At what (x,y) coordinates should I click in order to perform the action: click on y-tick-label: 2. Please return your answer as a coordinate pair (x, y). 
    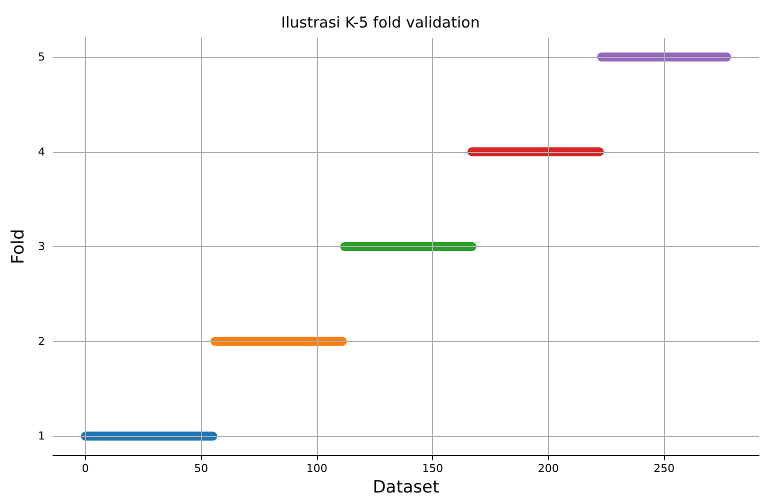
    Looking at the image, I should click on (41, 341).